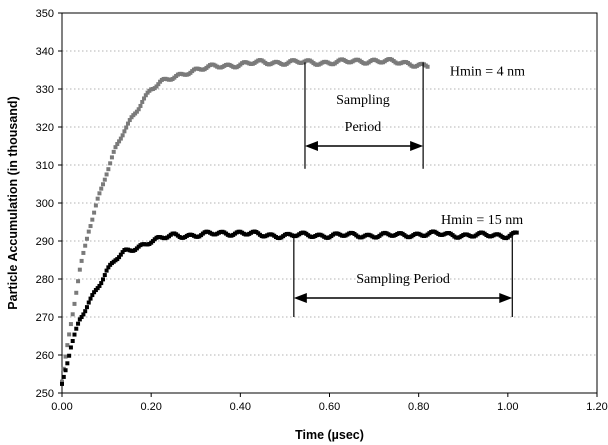  I want to click on tick-label-x: 1.20, so click(596, 407).